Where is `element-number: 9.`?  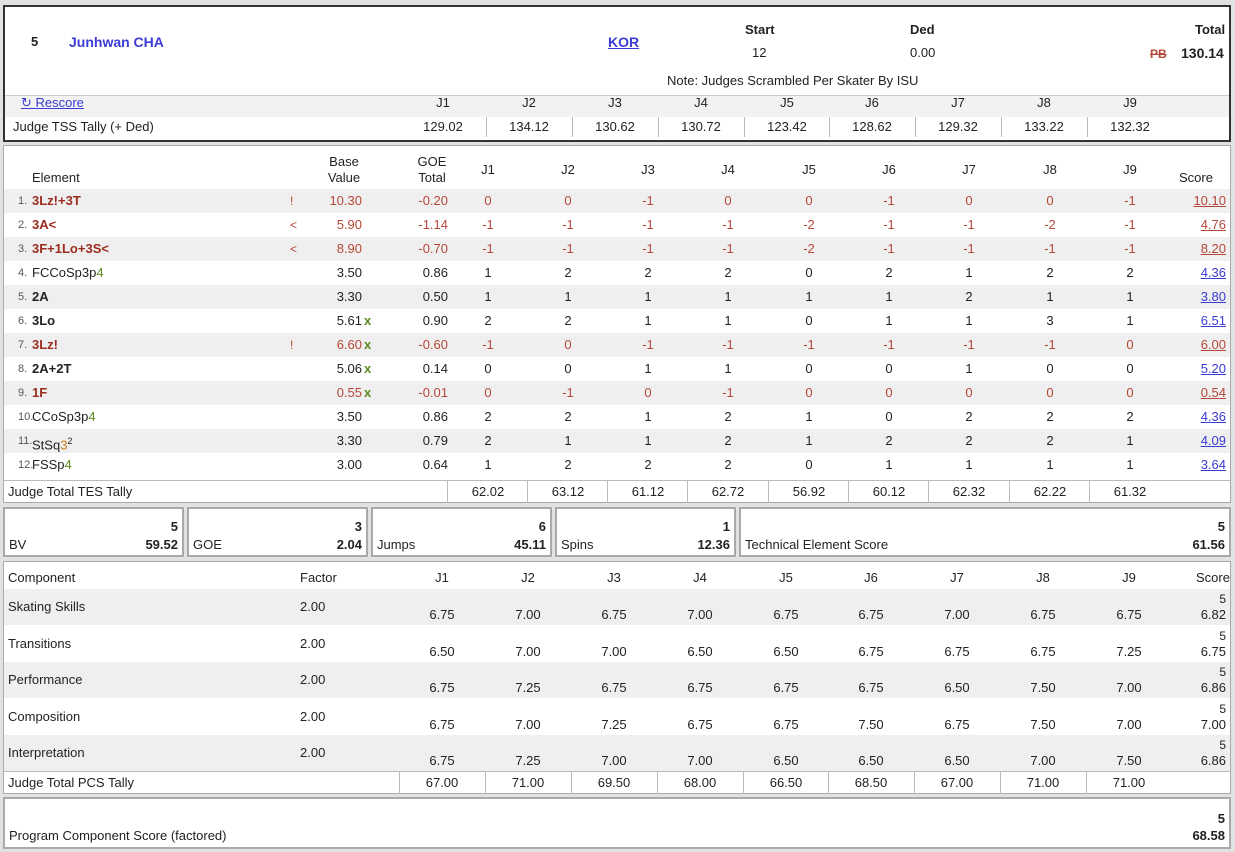
element-number: 9. is located at coordinates (23, 393).